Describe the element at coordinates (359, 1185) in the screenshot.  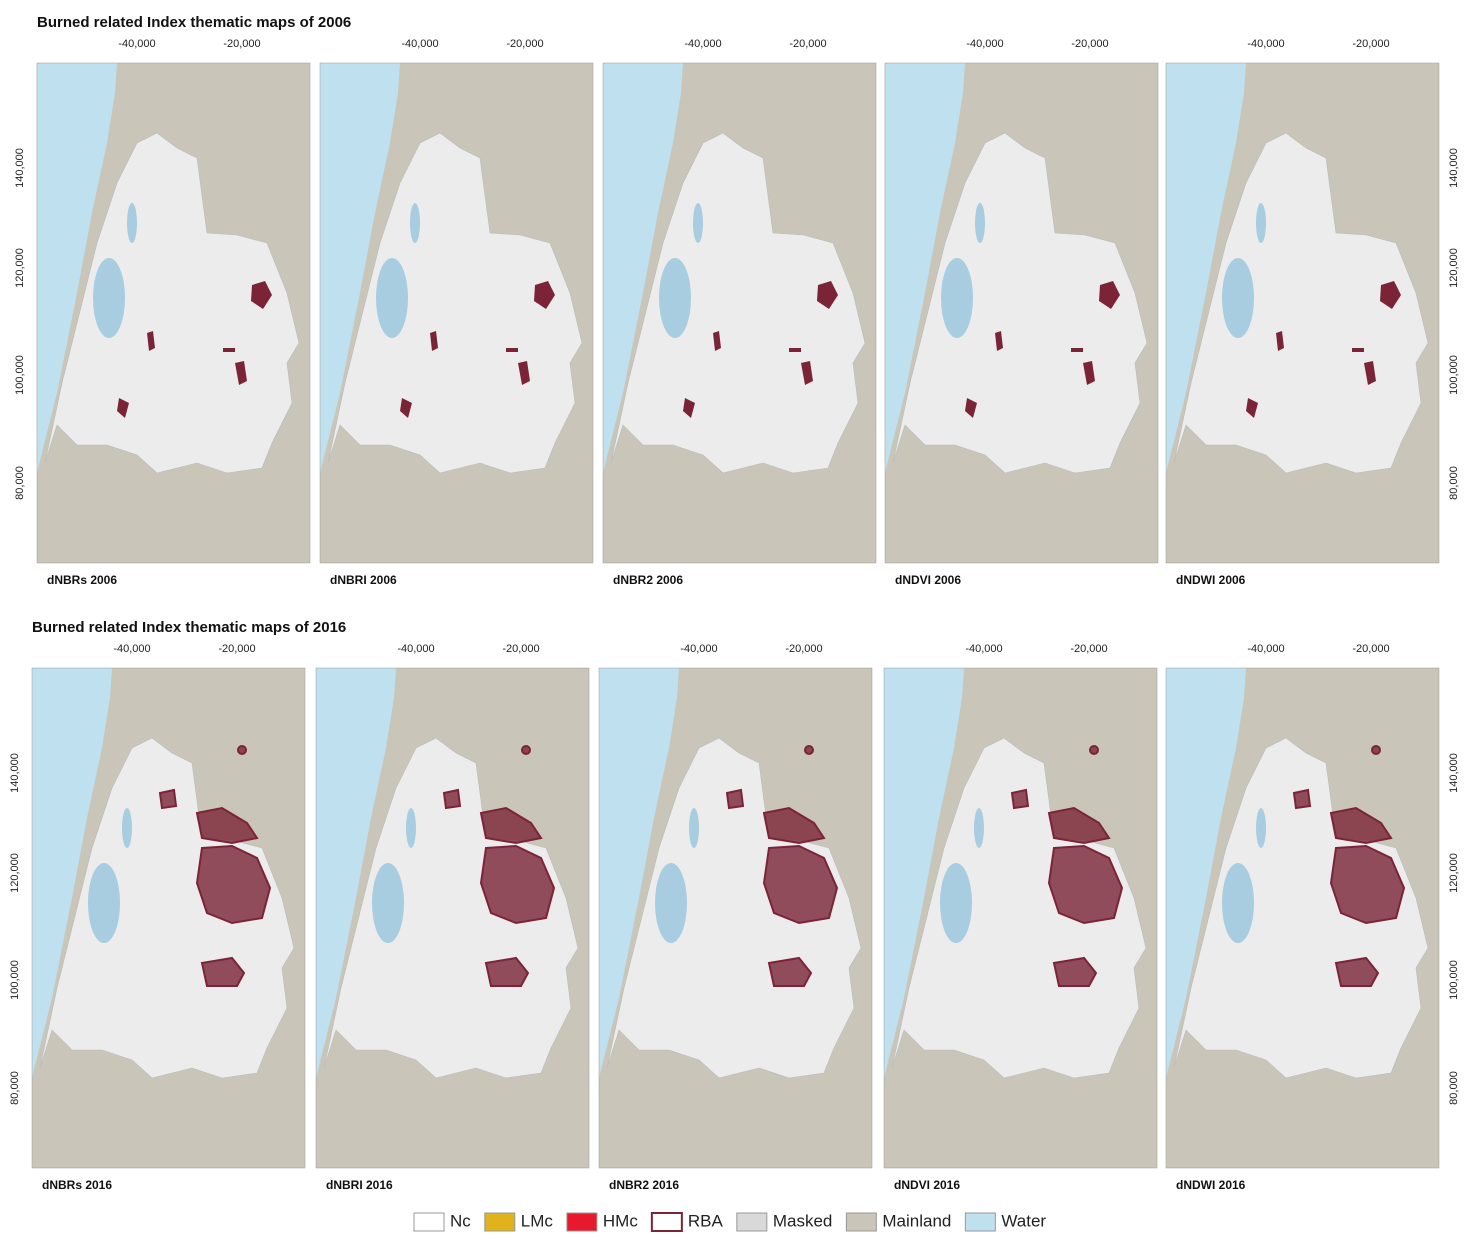
I see `panel-label: dNBRI 2016` at that location.